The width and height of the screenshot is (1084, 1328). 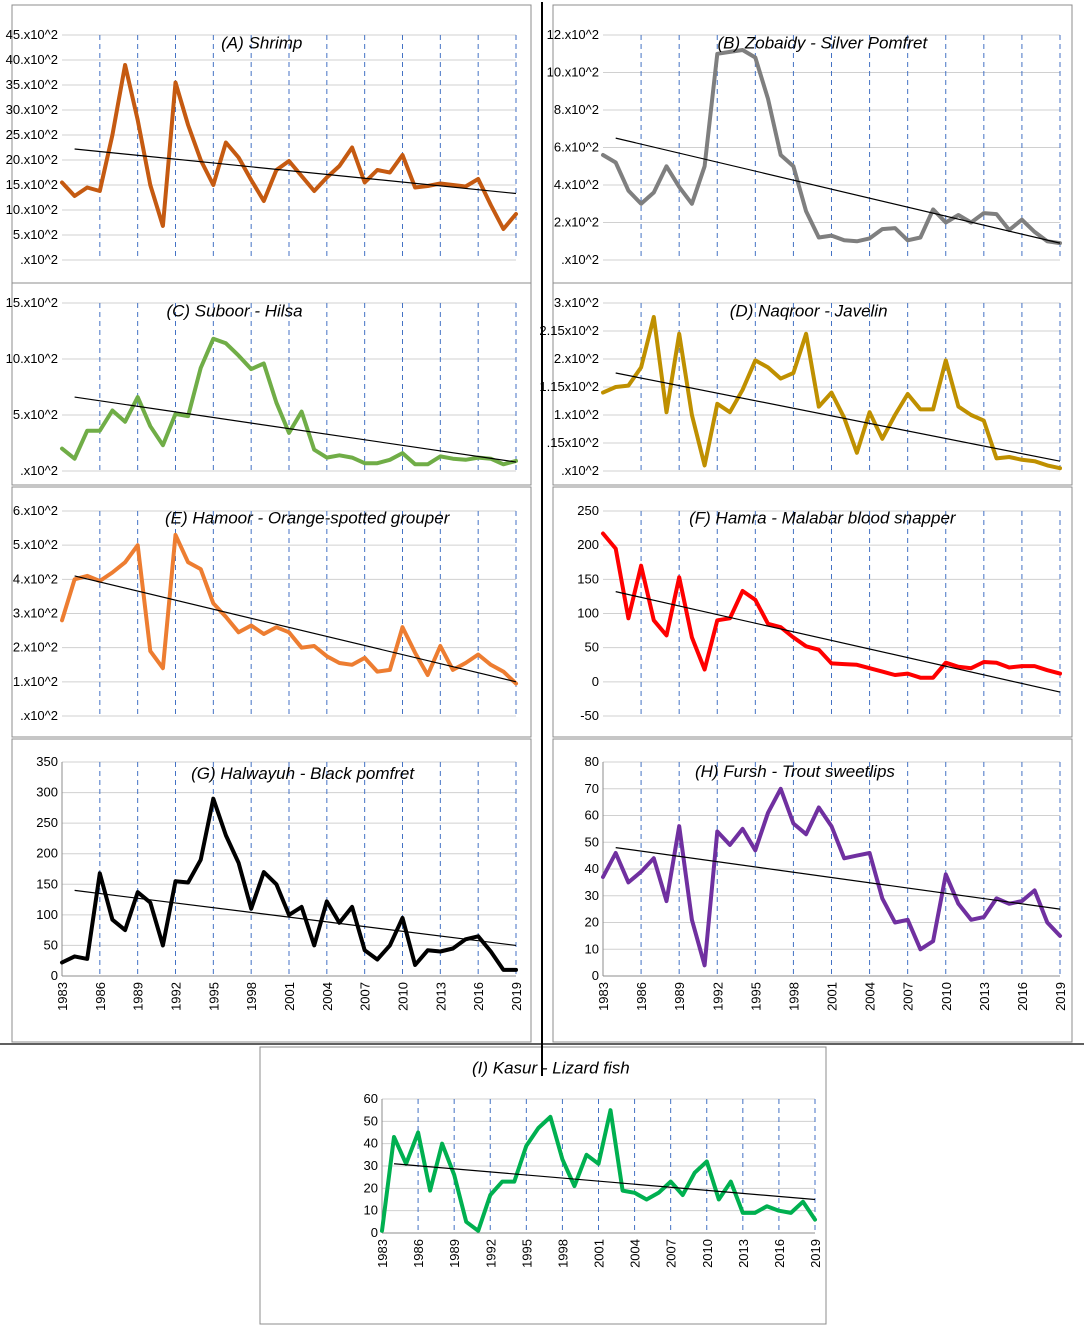 I want to click on y-tick-label: 100, so click(x=47, y=914).